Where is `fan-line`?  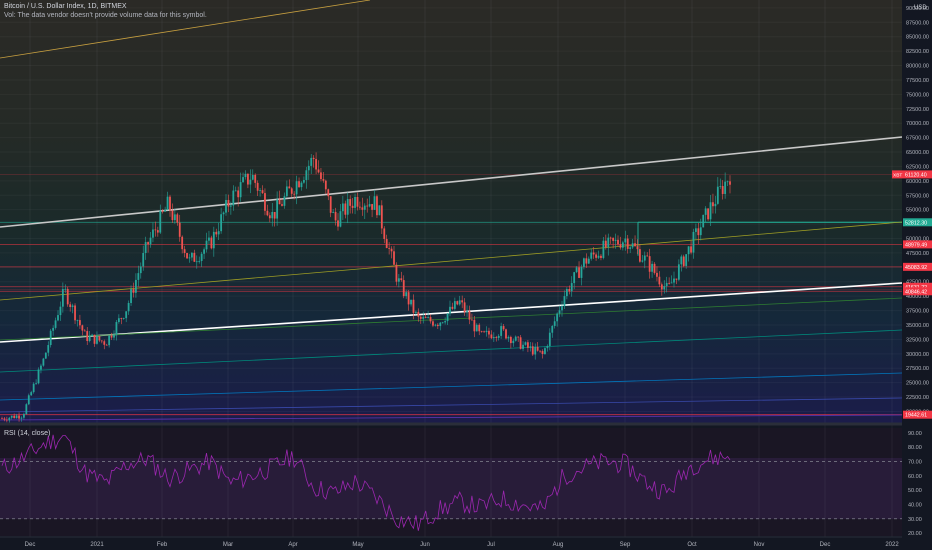 fan-line is located at coordinates (451, 319).